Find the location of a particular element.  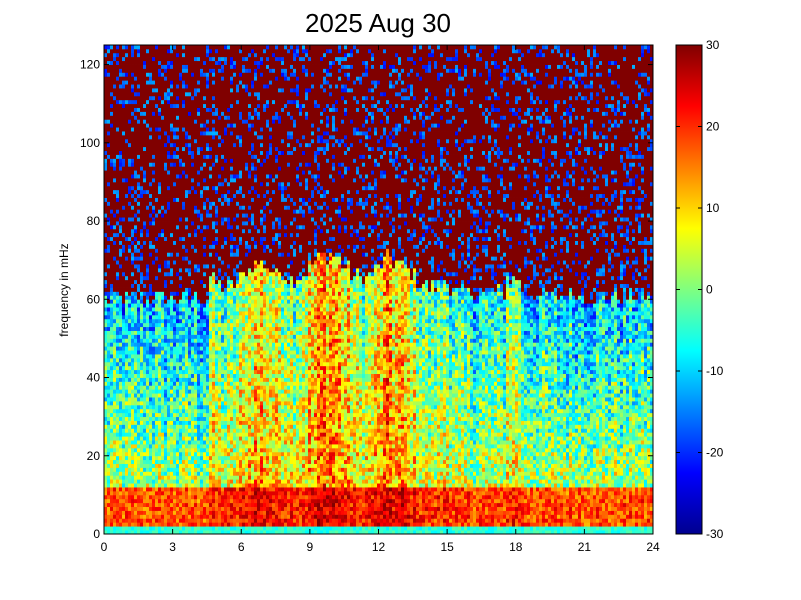

colorbar-tick-label: 10 is located at coordinates (713, 208).